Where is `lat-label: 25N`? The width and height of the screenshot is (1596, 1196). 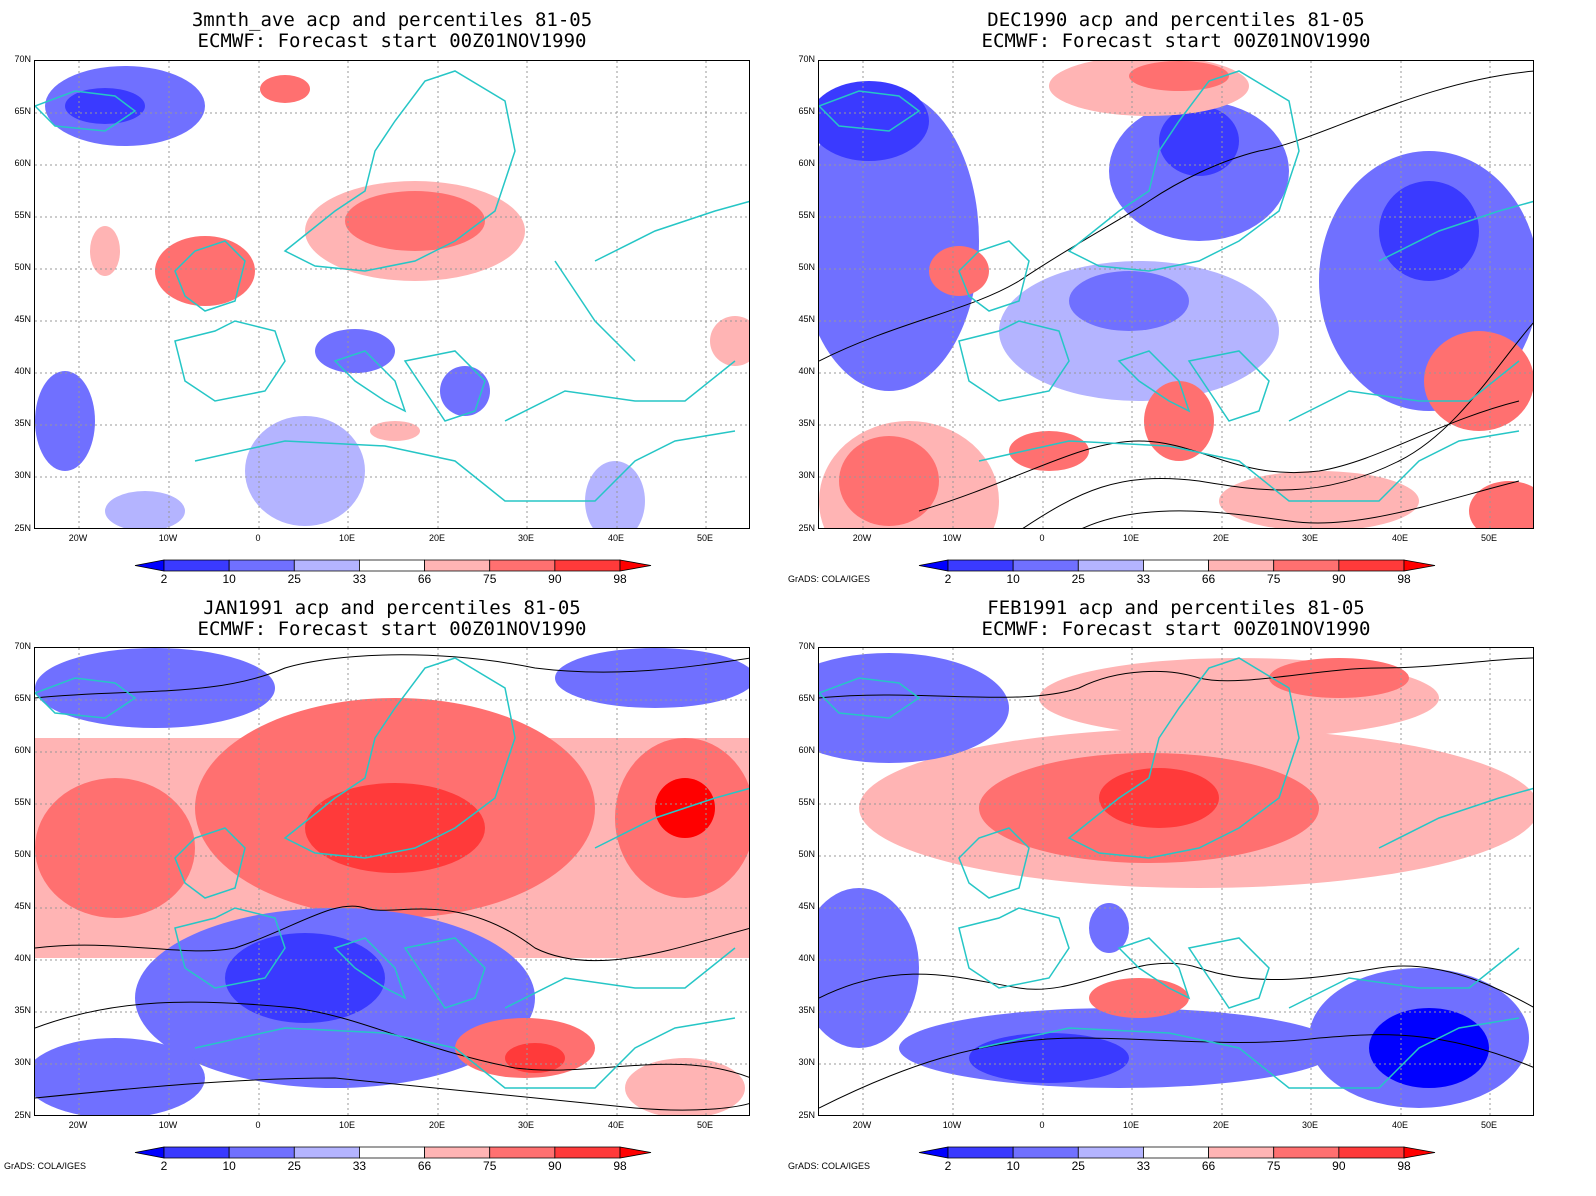 lat-label: 25N is located at coordinates (22, 1115).